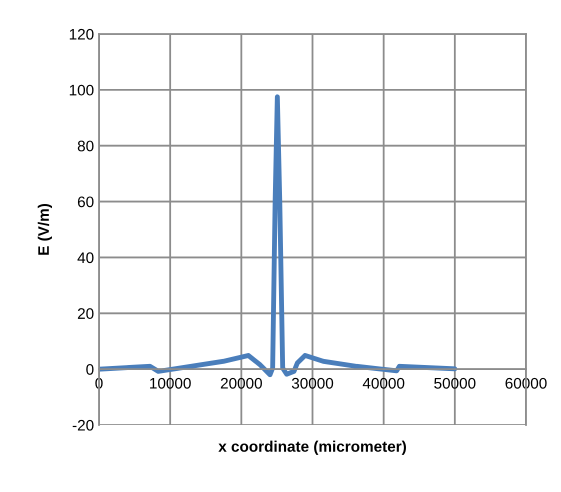 Image resolution: width=561 pixels, height=492 pixels. Describe the element at coordinates (86, 258) in the screenshot. I see `y-tick-label: 40` at that location.